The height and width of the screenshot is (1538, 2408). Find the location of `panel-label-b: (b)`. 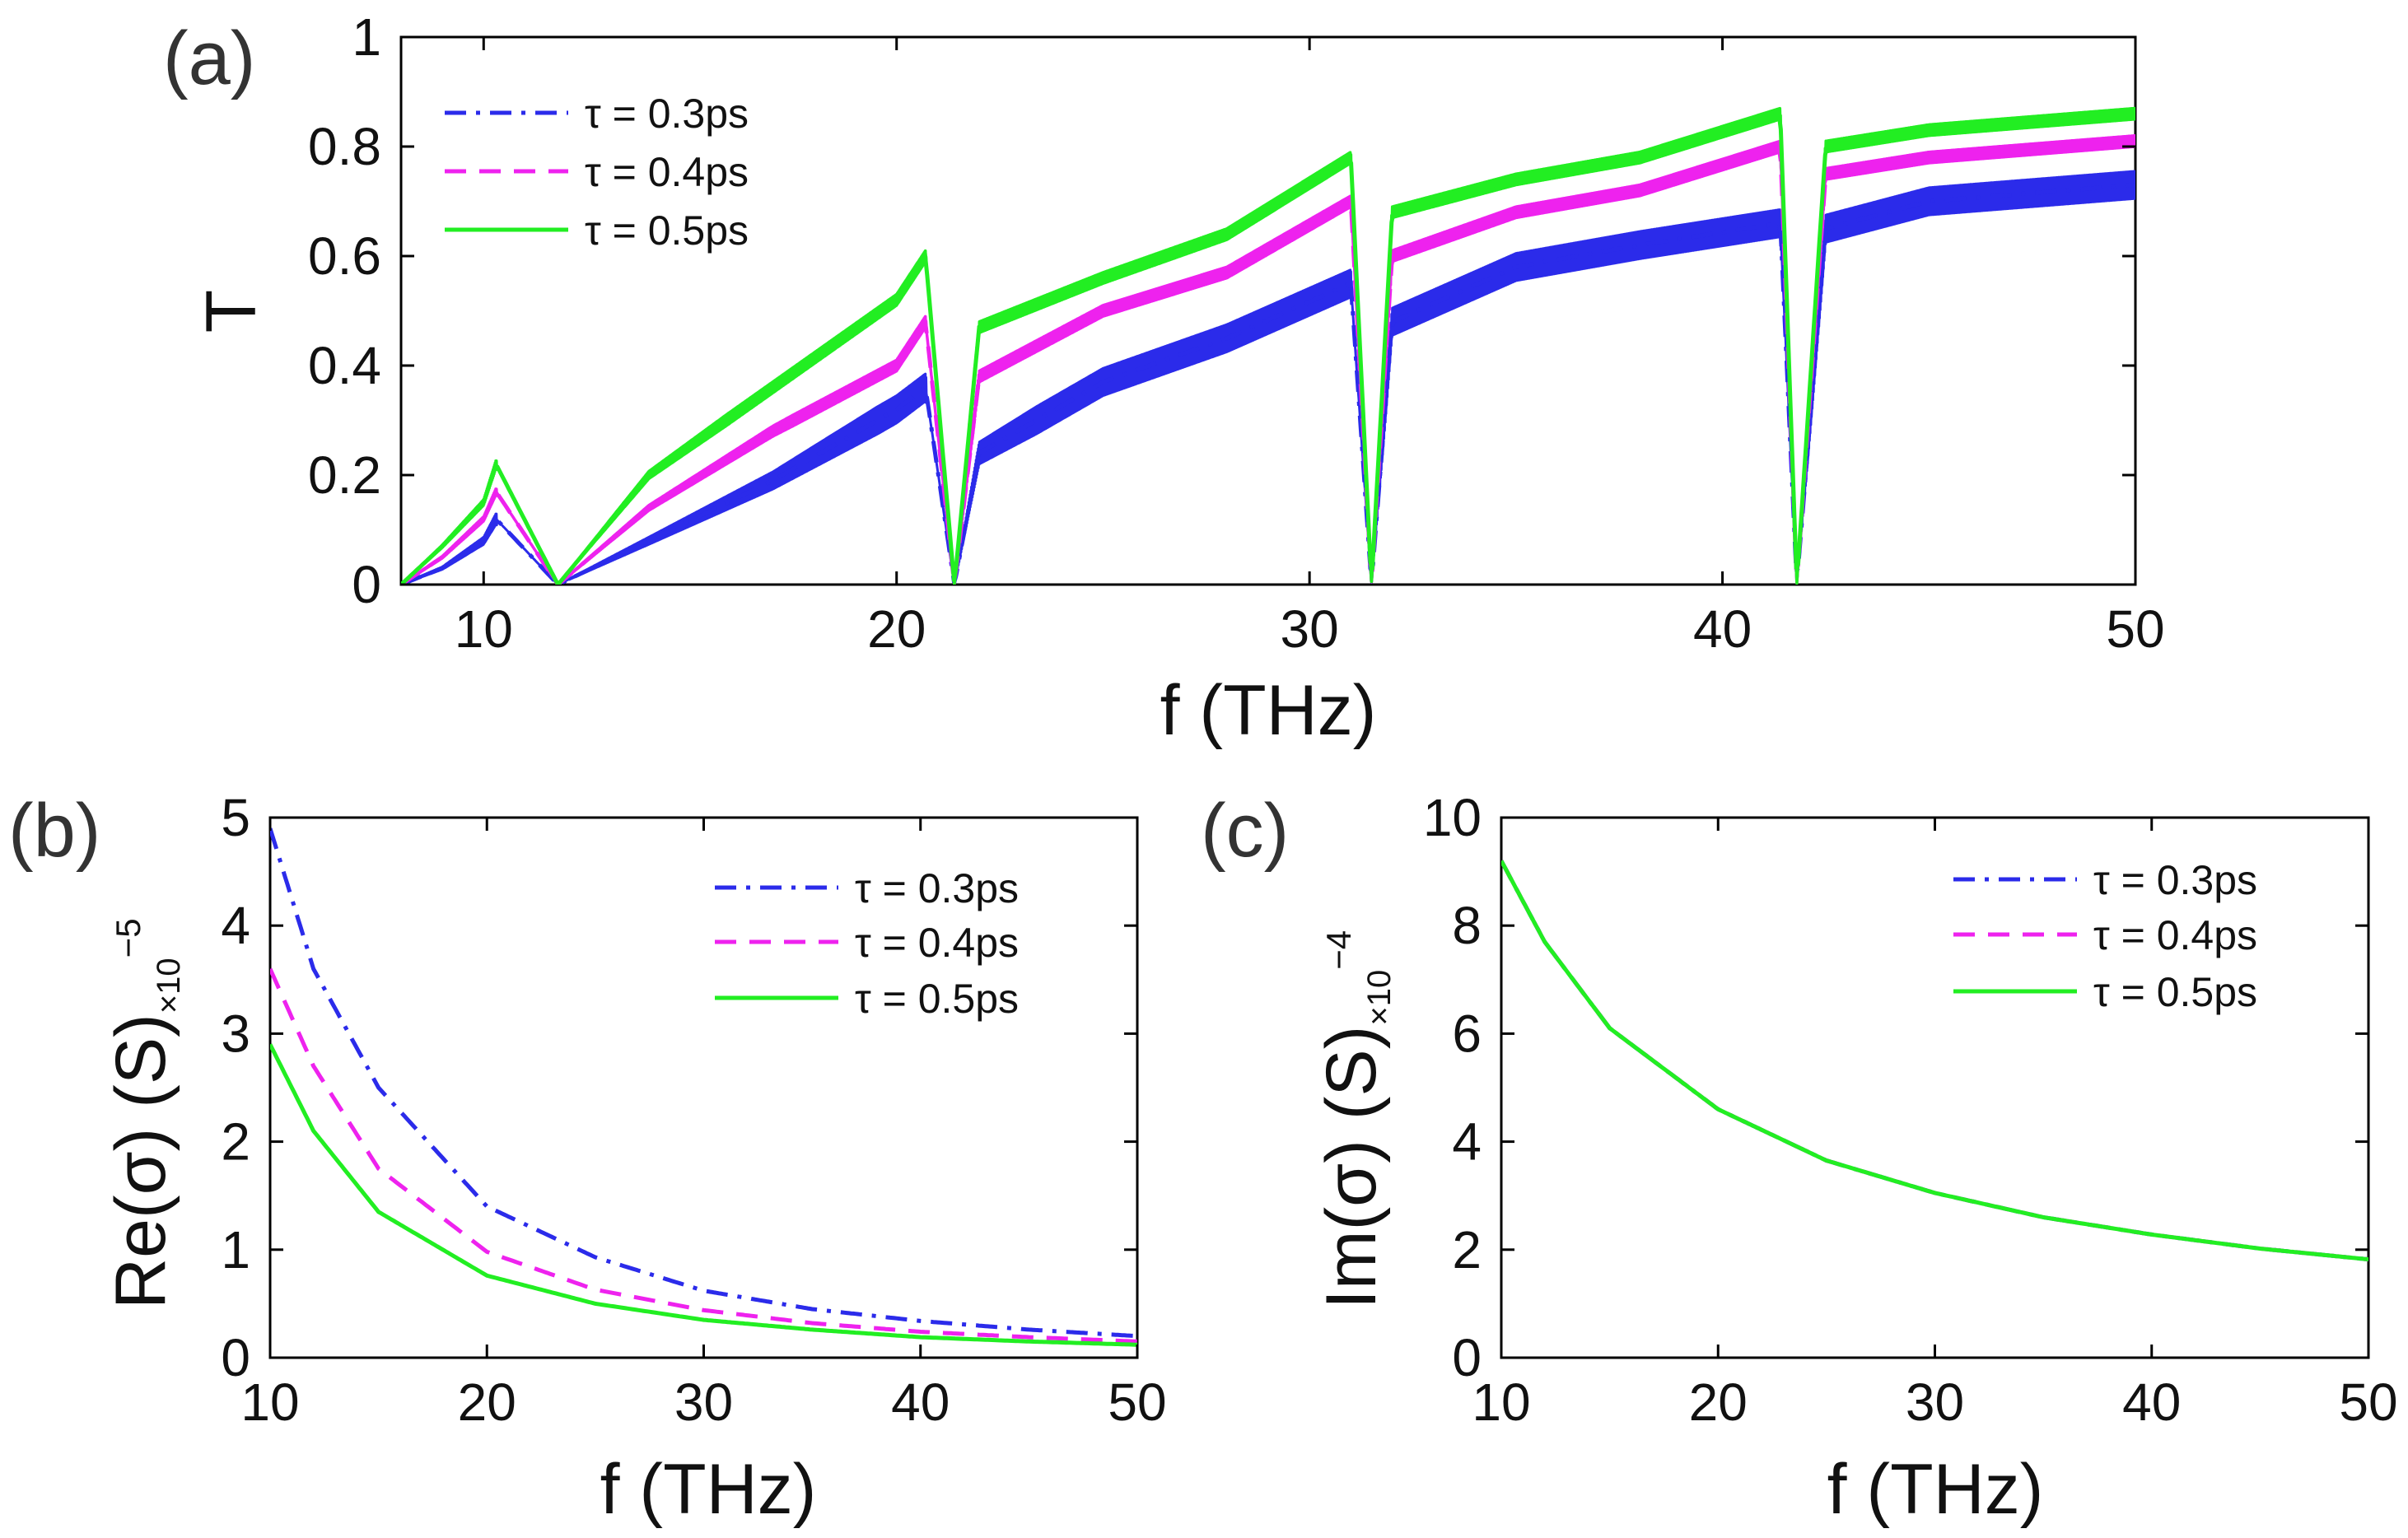

panel-label-b: (b) is located at coordinates (54, 831).